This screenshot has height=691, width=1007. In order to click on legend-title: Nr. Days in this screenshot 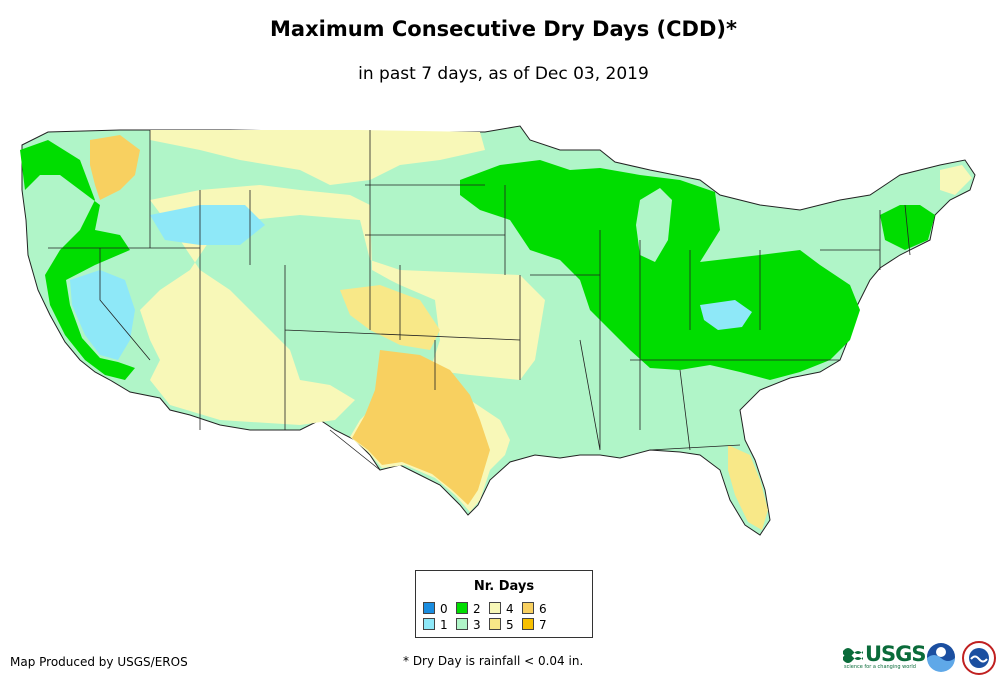, I will do `click(504, 586)`.